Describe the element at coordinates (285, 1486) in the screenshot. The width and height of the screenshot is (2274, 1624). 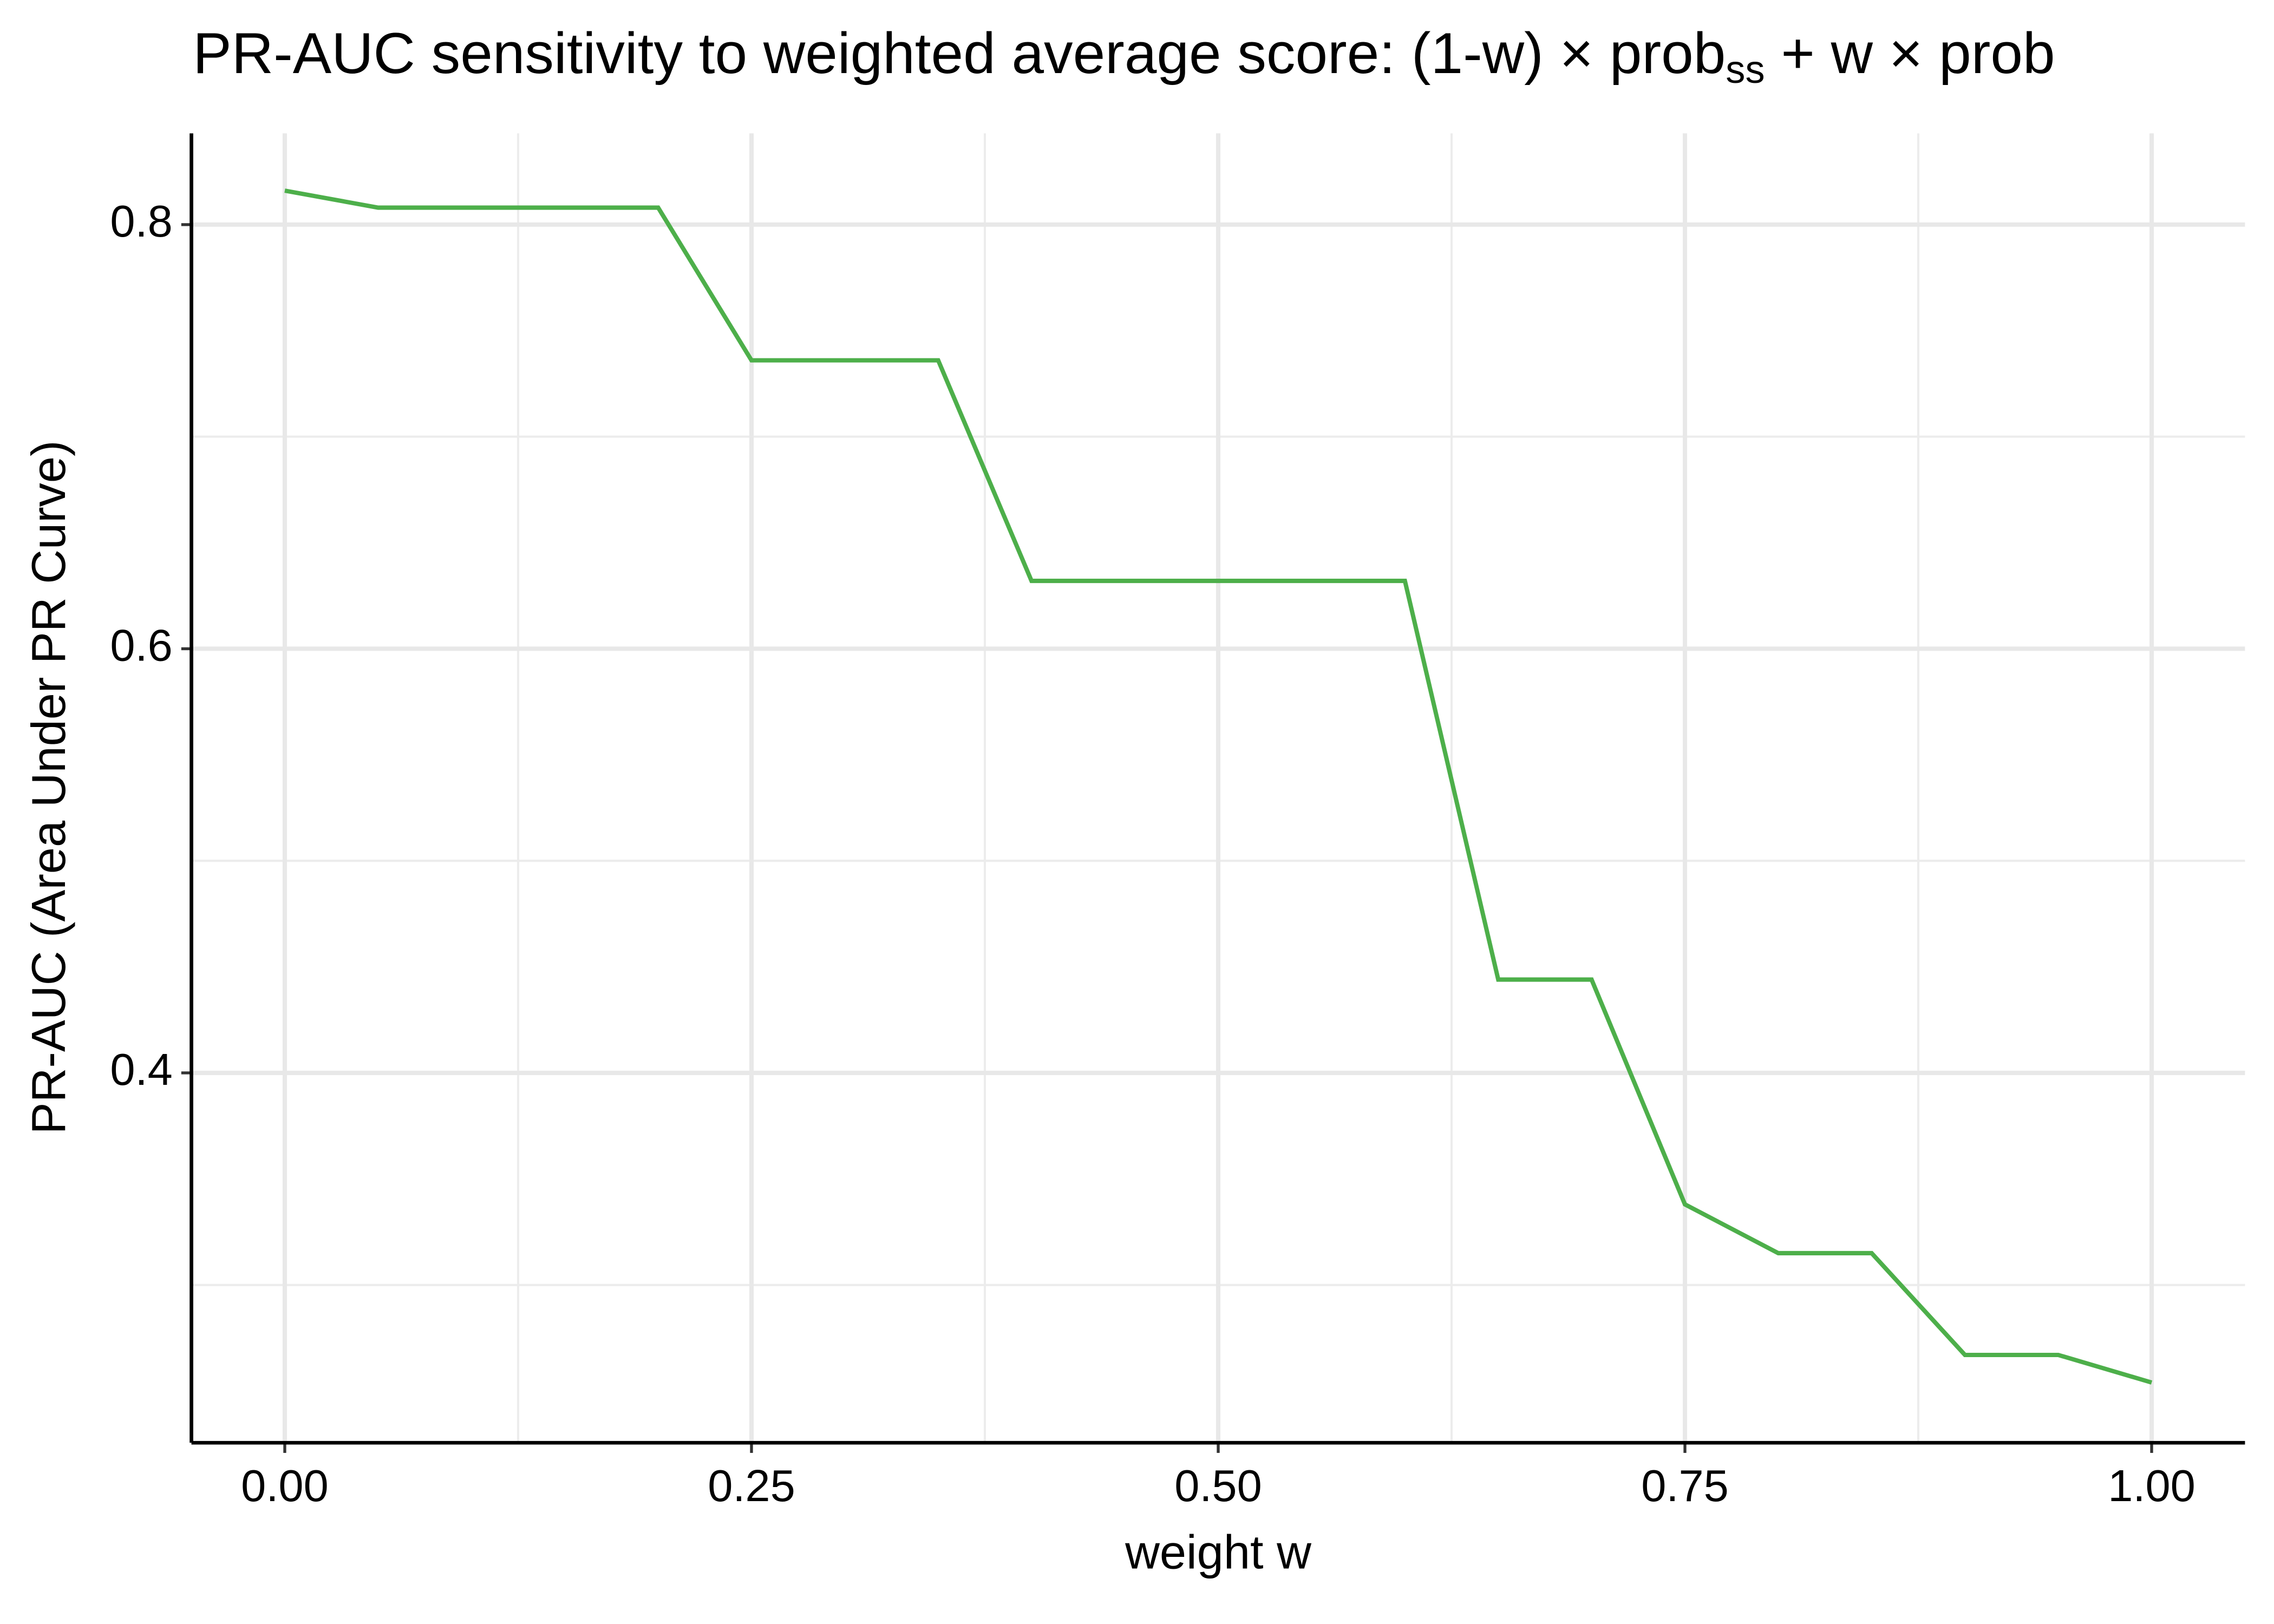
I see `x-tick-label: 0.00` at that location.